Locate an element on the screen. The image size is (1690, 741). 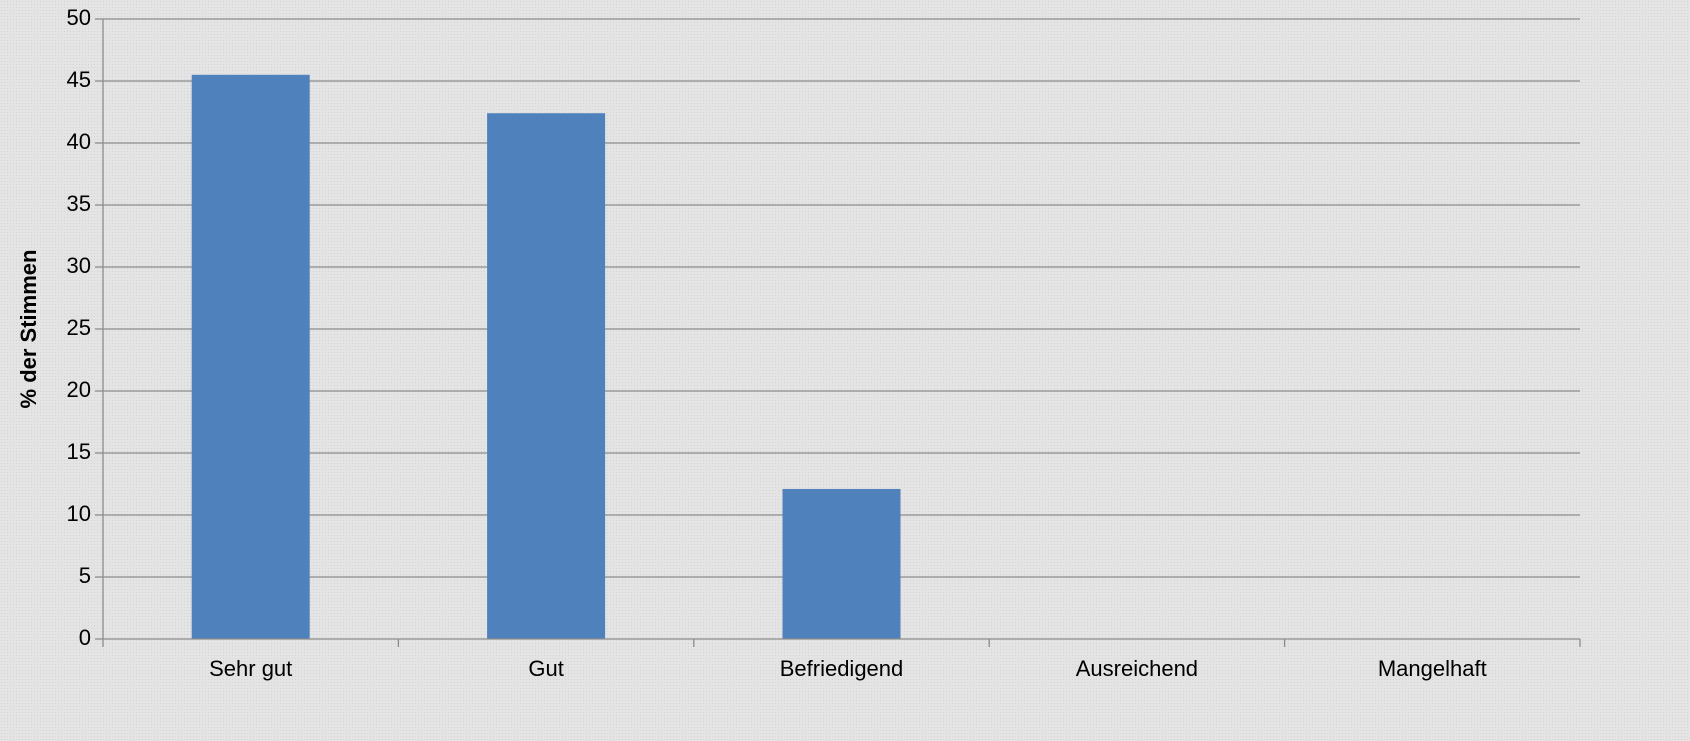
y-tick-label: 5 is located at coordinates (85, 575).